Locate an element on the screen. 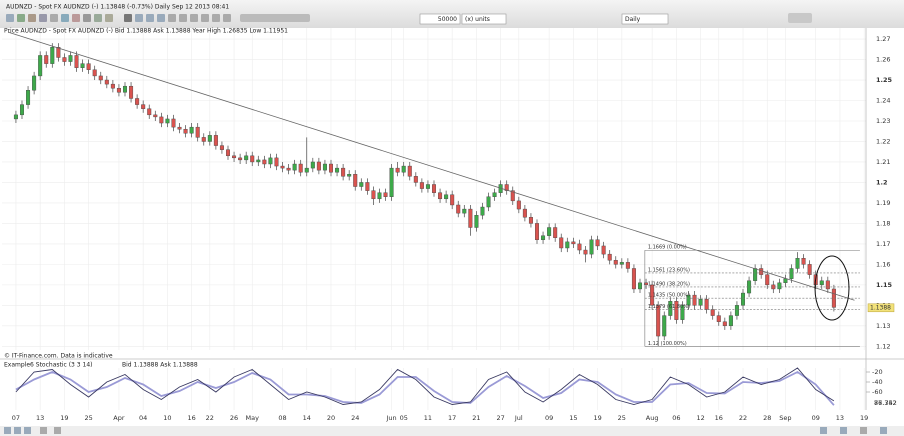 Image resolution: width=904 pixels, height=436 pixels. source-note: © IT-Finance.com. Data is indicative is located at coordinates (58, 356).